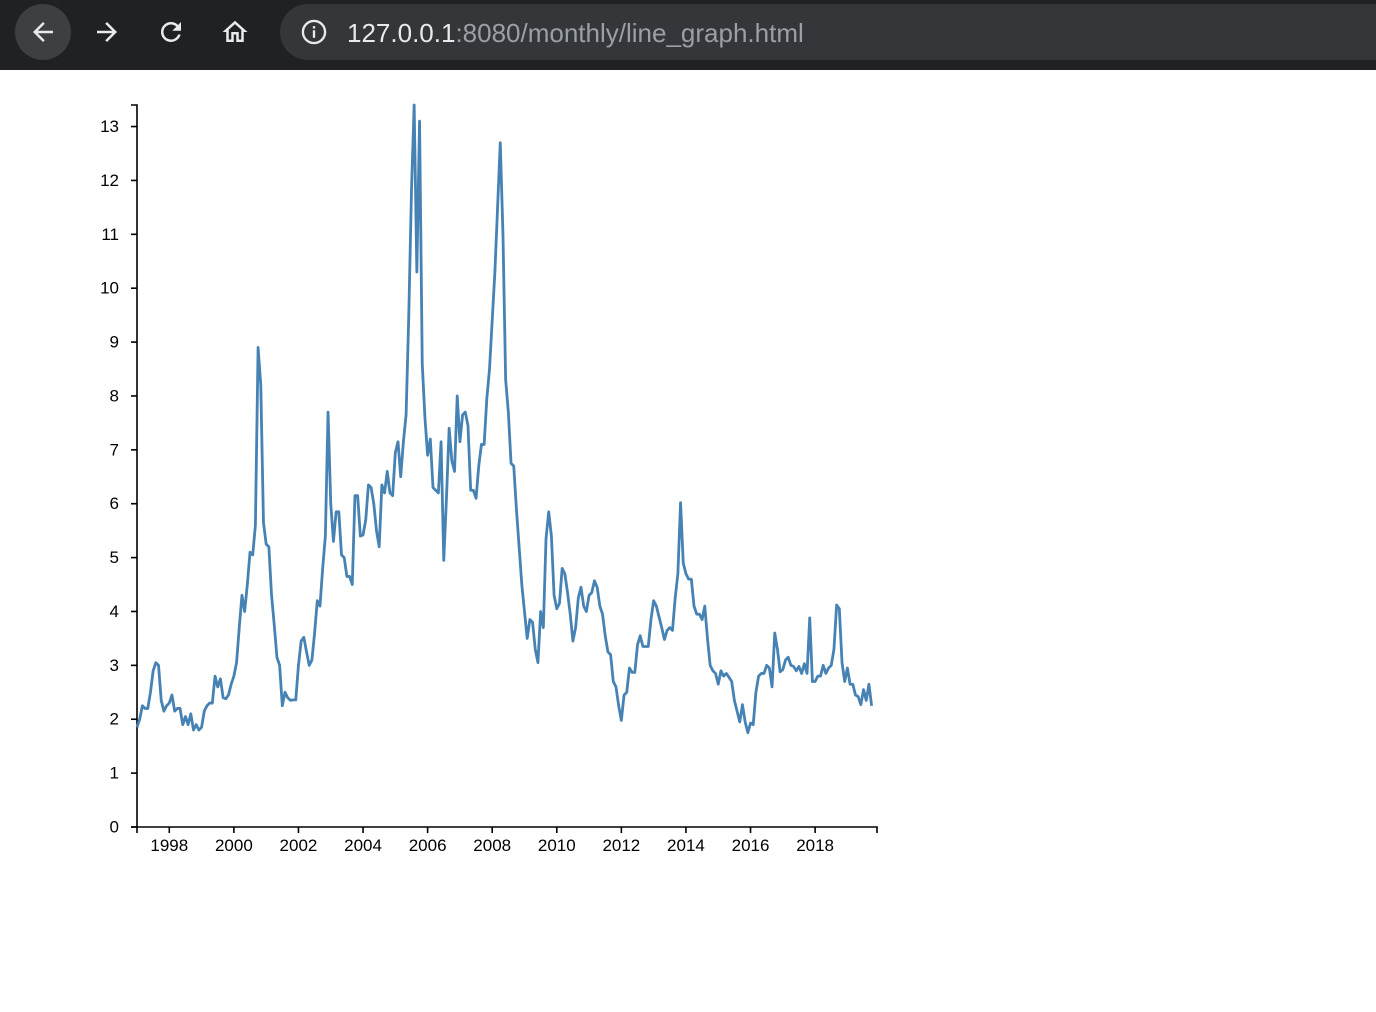 The height and width of the screenshot is (1012, 1376). I want to click on address-bar: 127.0.0.1:8080/monthly/line_graph.html, so click(828, 32).